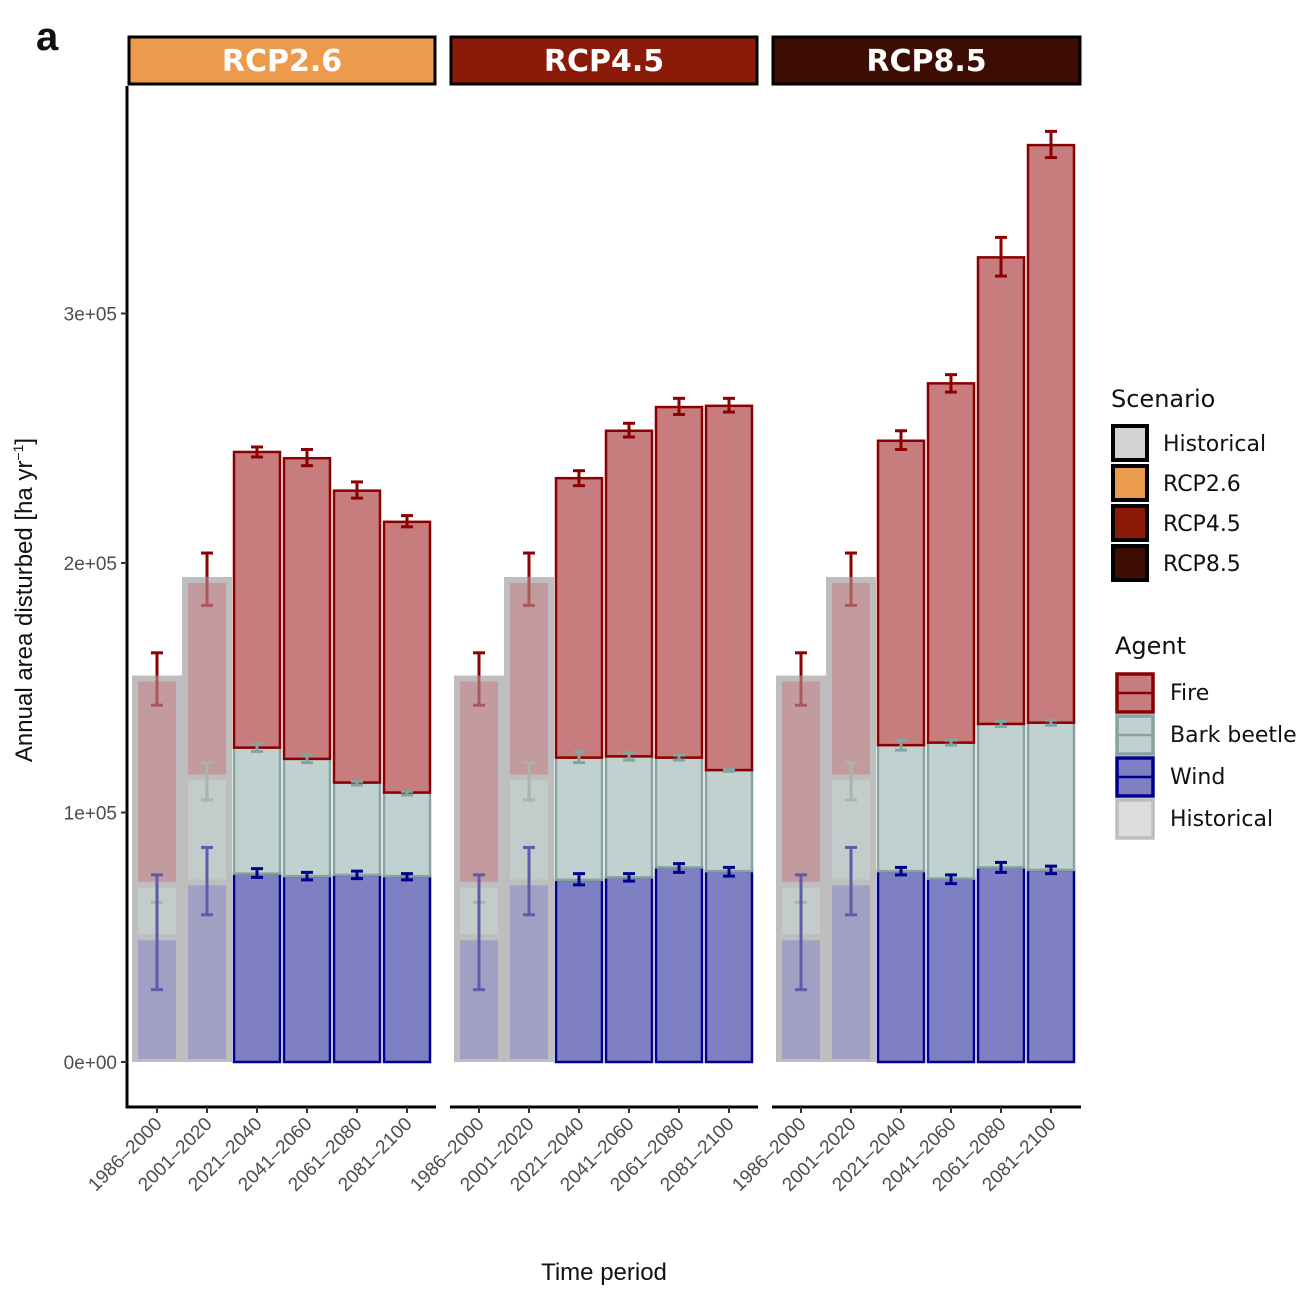 The width and height of the screenshot is (1310, 1304). I want to click on facet-strip-rcp45, so click(604, 60).